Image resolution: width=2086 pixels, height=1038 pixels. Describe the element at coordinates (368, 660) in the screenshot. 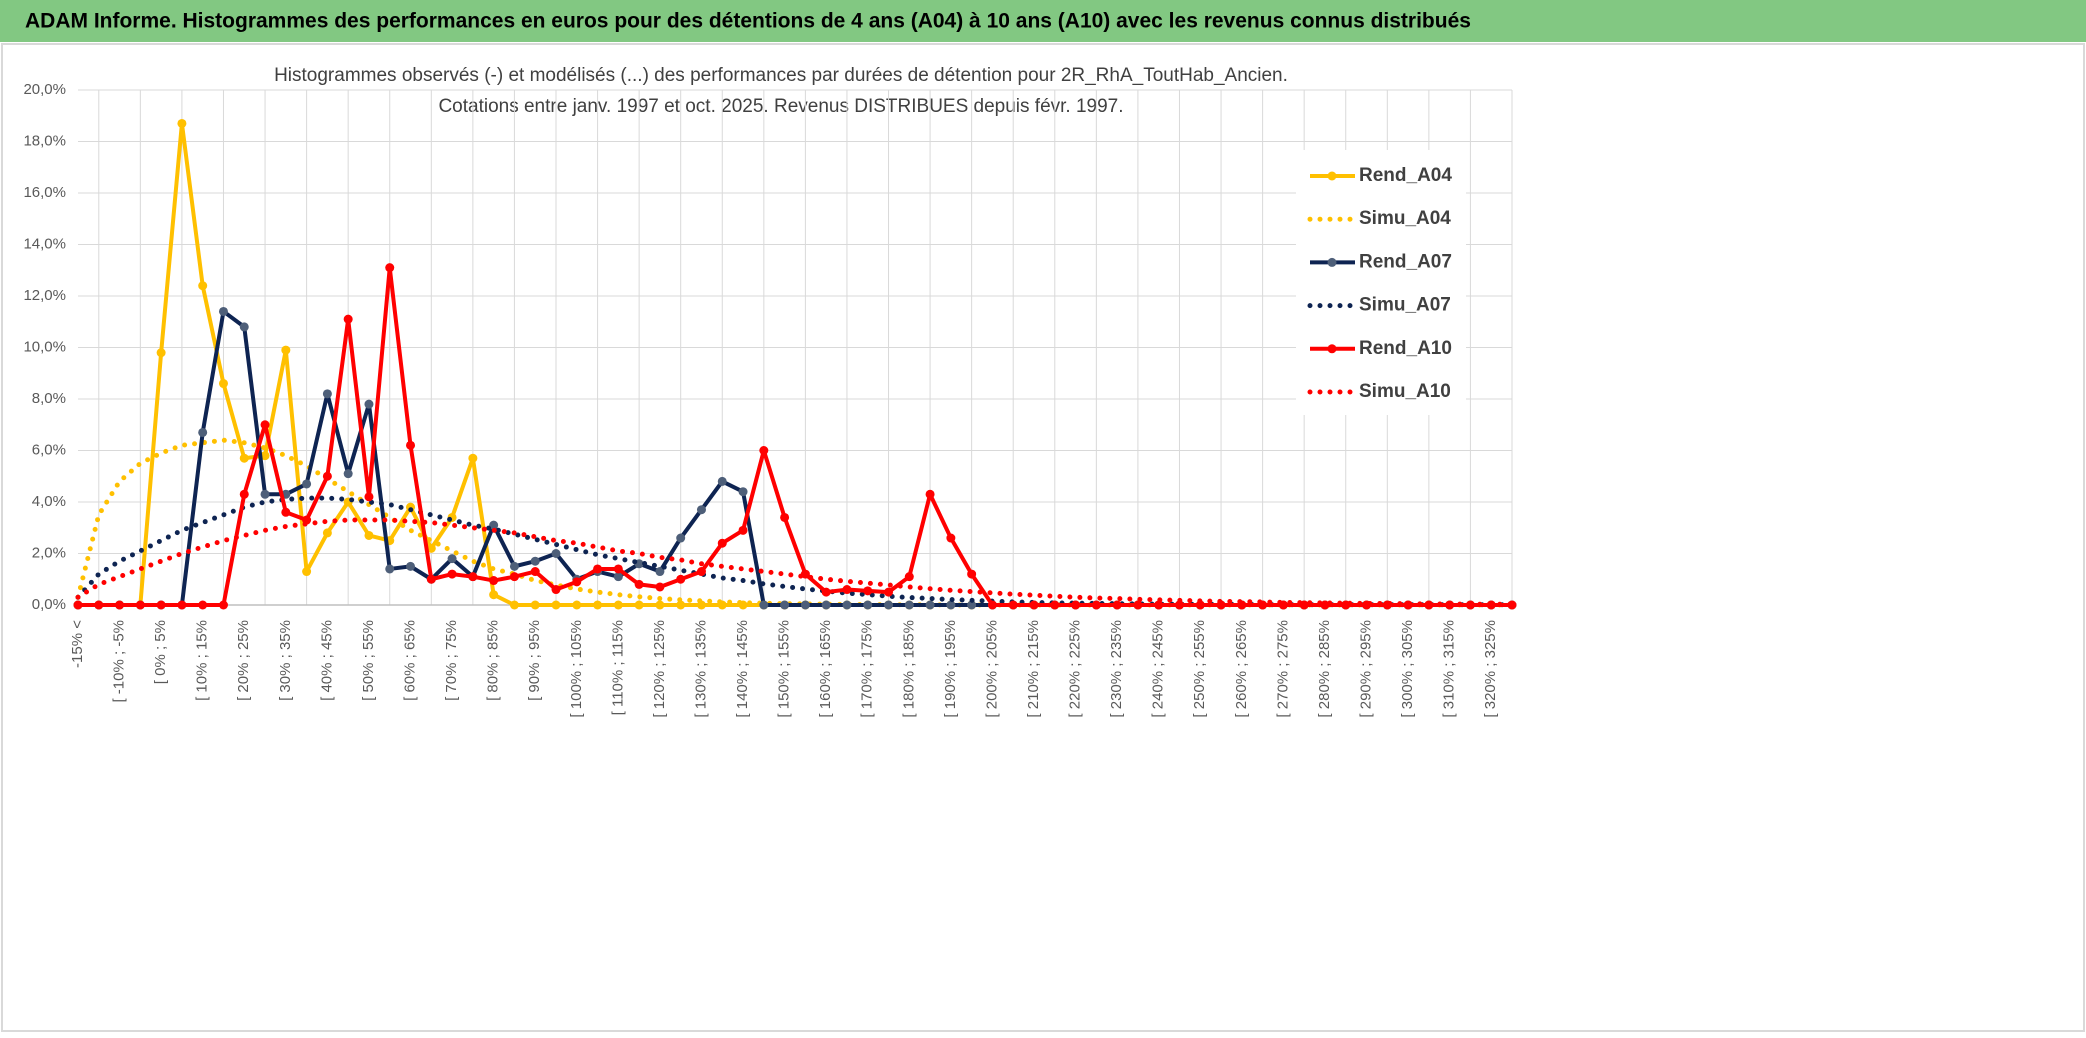

I see `x-tick-label: [ 50% ; 55%` at that location.